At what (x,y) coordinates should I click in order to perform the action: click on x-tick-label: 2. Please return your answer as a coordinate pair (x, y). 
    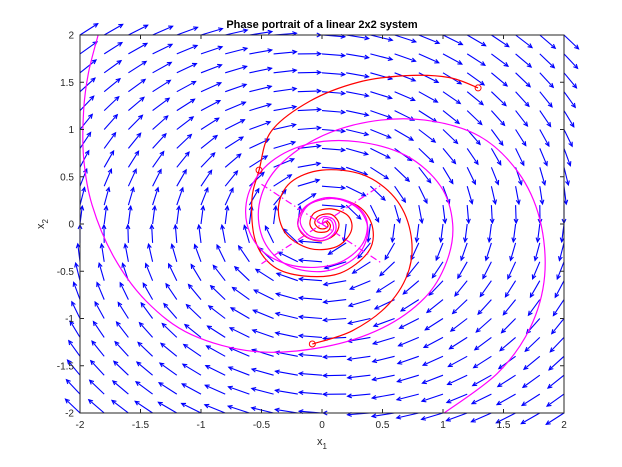
    Looking at the image, I should click on (564, 425).